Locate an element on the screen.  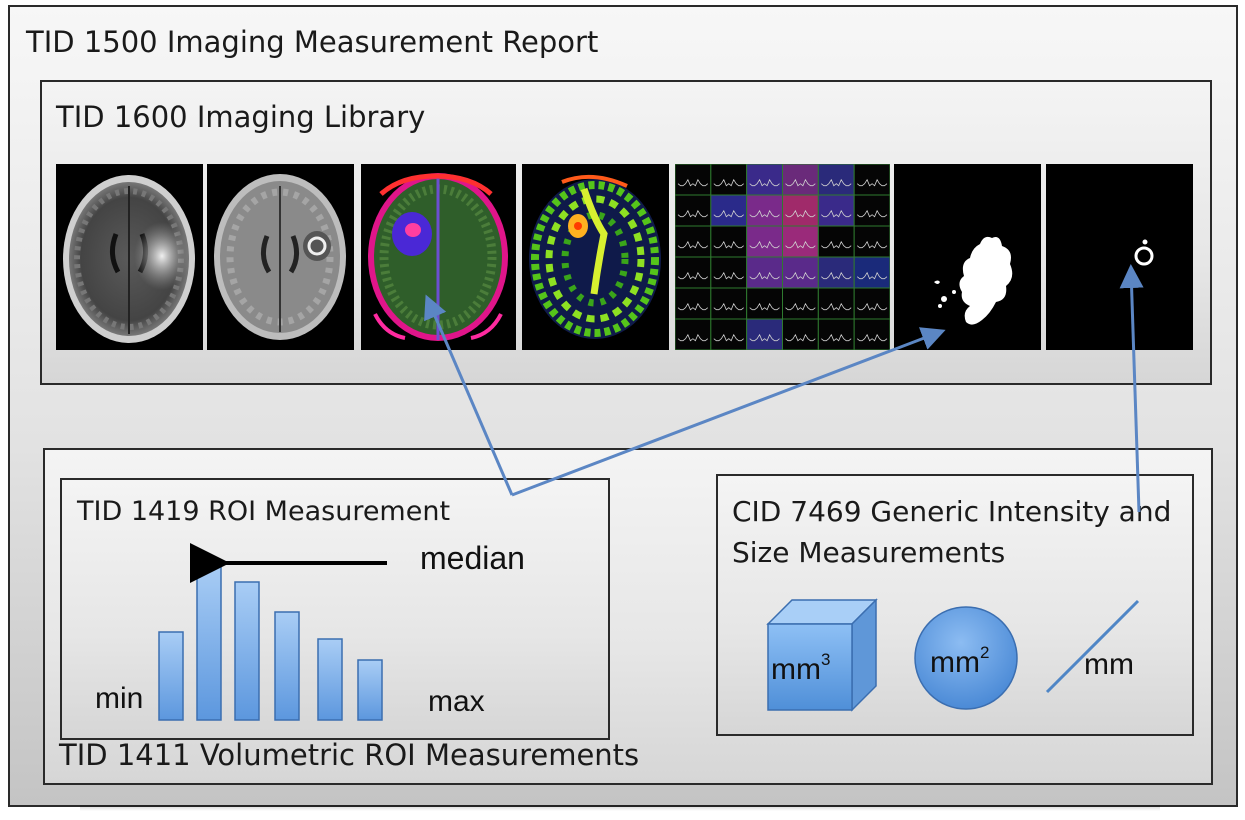
report-title: TID 1500 Imaging Measurement Report is located at coordinates (312, 42).